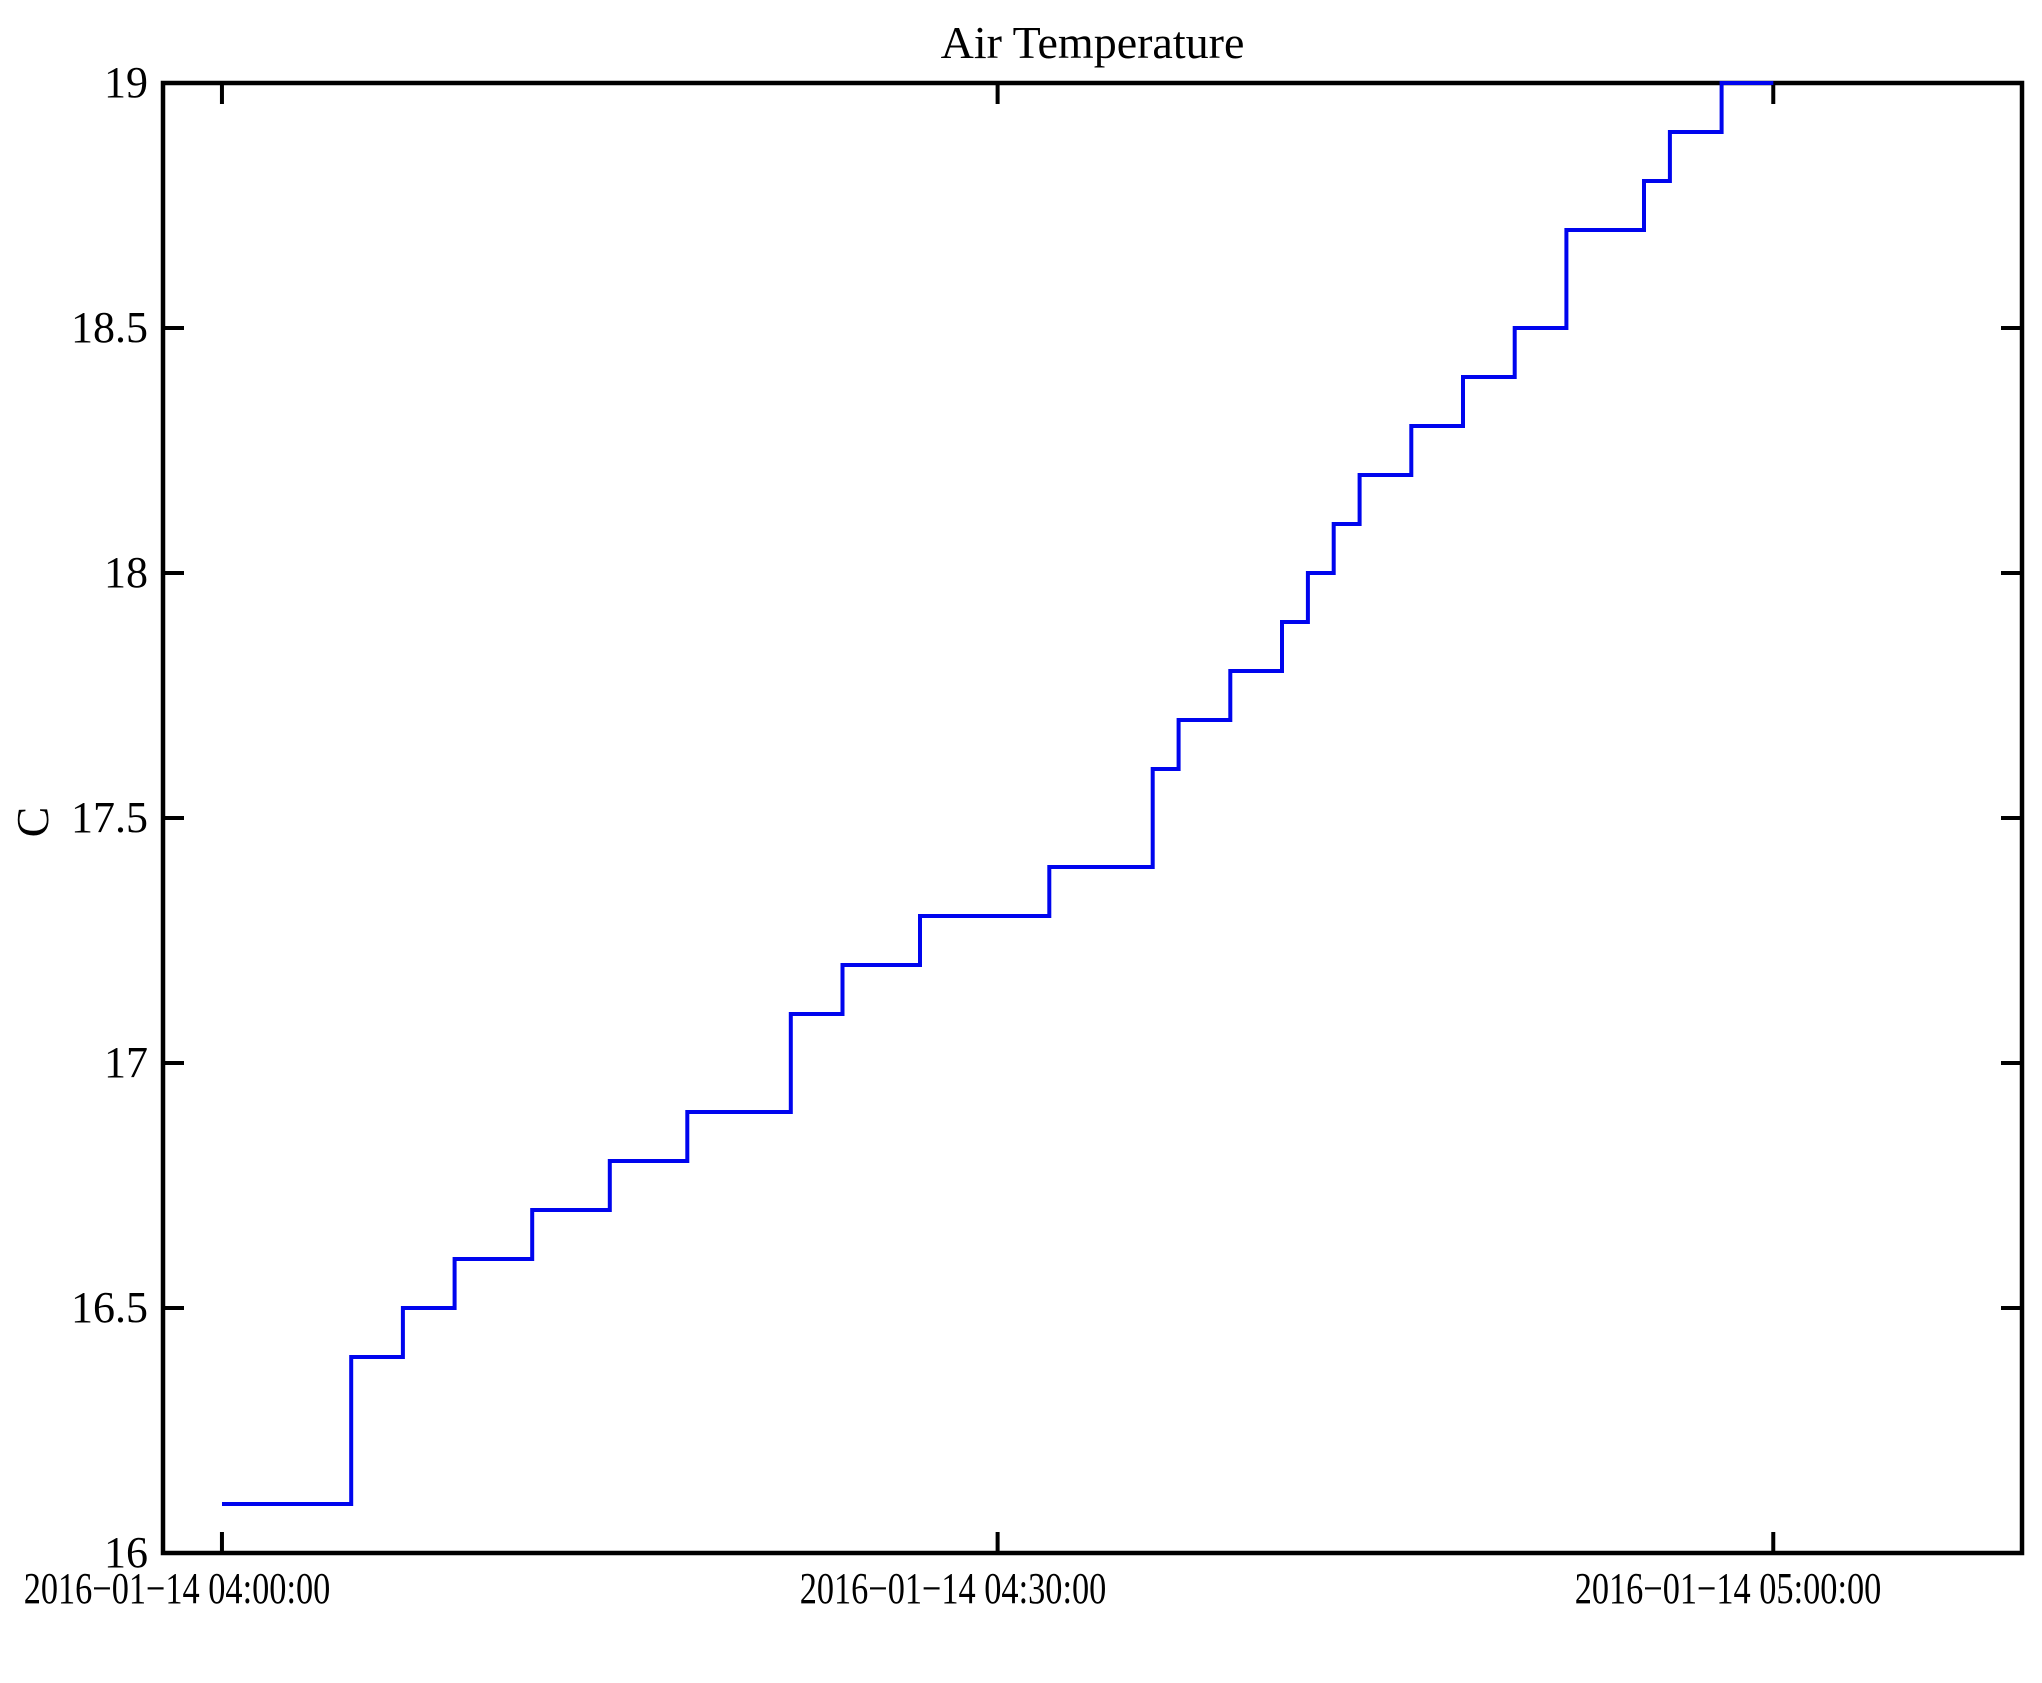  What do you see at coordinates (952, 1588) in the screenshot?
I see `x-tick-label: 2016−01−14 04:30:00` at bounding box center [952, 1588].